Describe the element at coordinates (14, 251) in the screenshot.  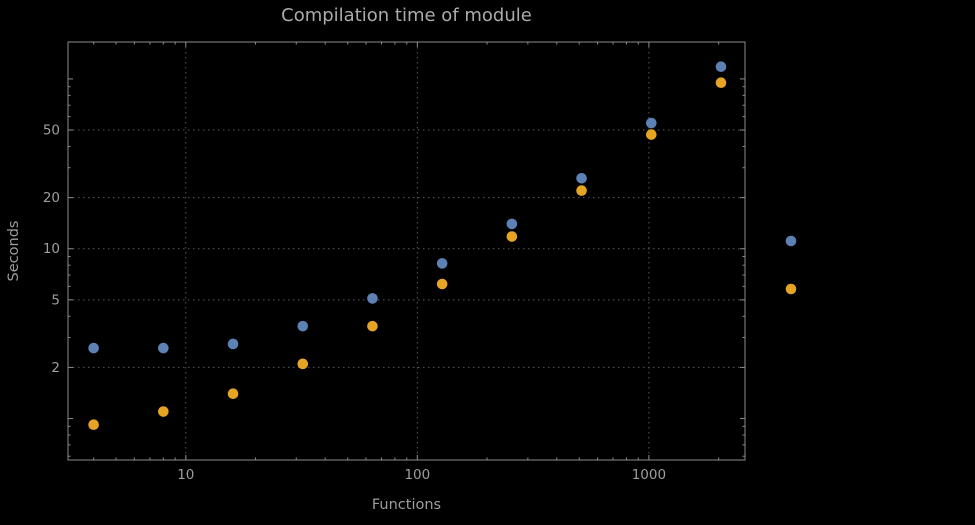
I see `y-axis-label: Seconds` at that location.